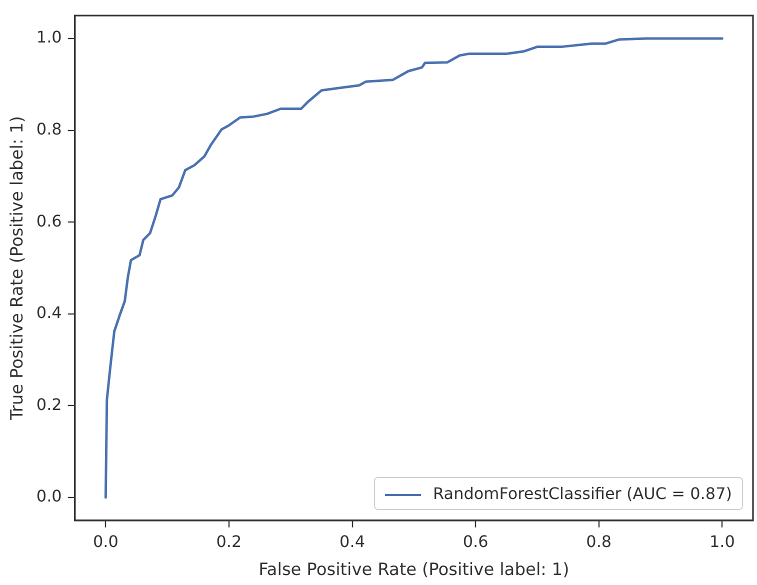 Image resolution: width=757 pixels, height=585 pixels. Describe the element at coordinates (49, 220) in the screenshot. I see `y-tick-label: 0.6` at that location.